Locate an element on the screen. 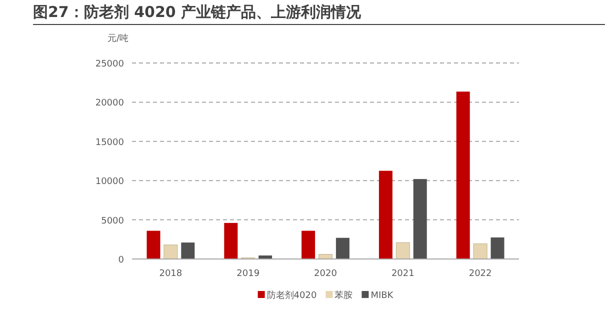  x-tick-label: 2020 is located at coordinates (326, 274).